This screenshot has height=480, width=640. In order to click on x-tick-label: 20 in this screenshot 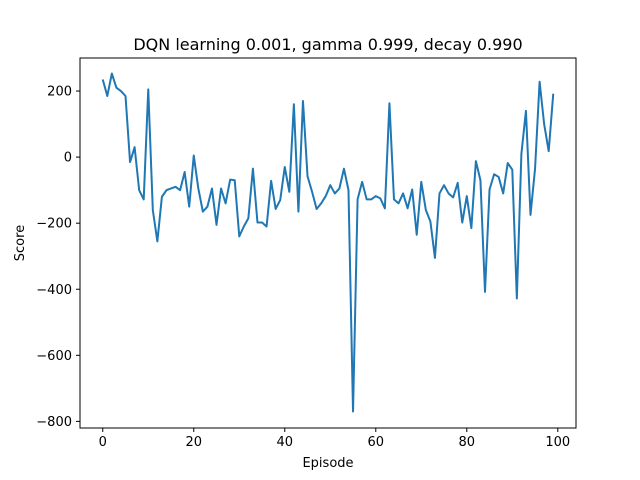, I will do `click(193, 442)`.